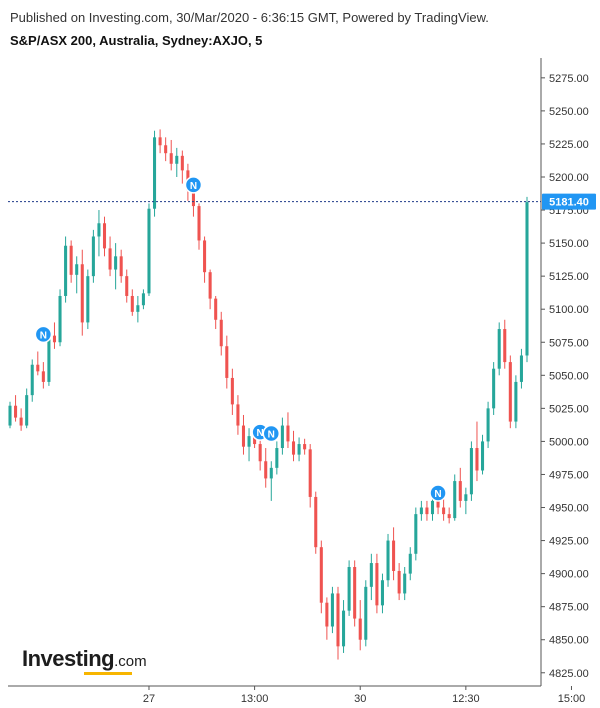  Describe the element at coordinates (569, 201) in the screenshot. I see `current-price-badge` at that location.